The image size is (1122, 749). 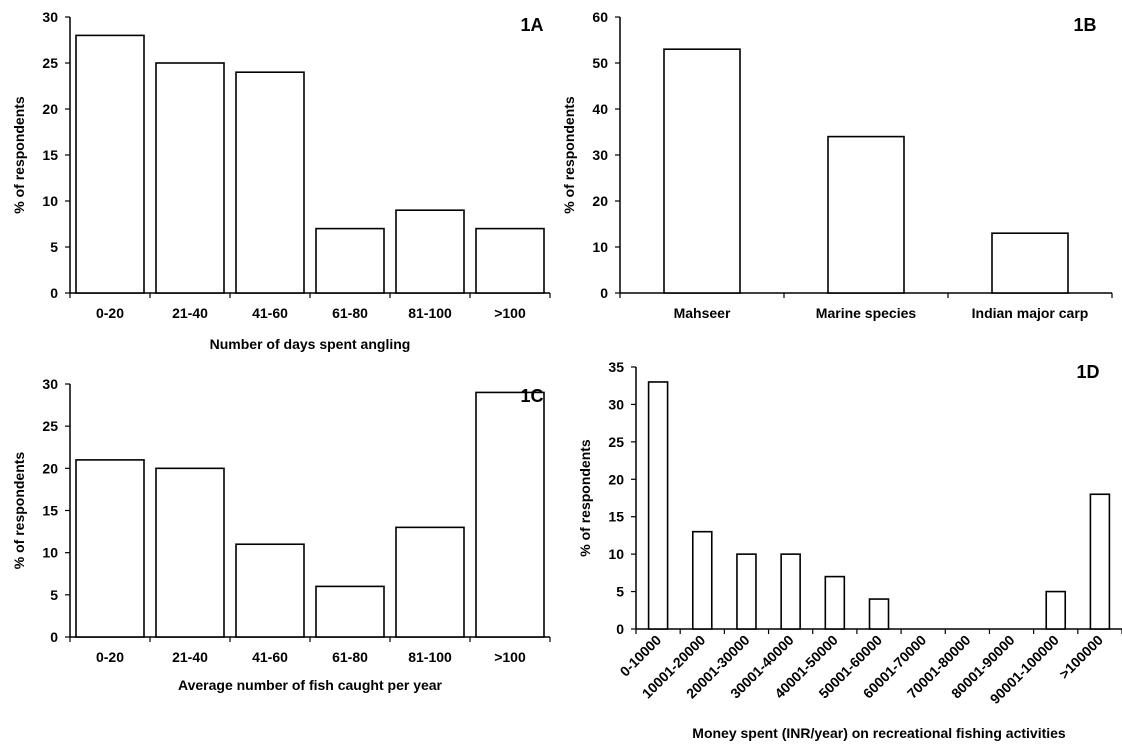 What do you see at coordinates (616, 367) in the screenshot?
I see `y-tick-label: 35` at bounding box center [616, 367].